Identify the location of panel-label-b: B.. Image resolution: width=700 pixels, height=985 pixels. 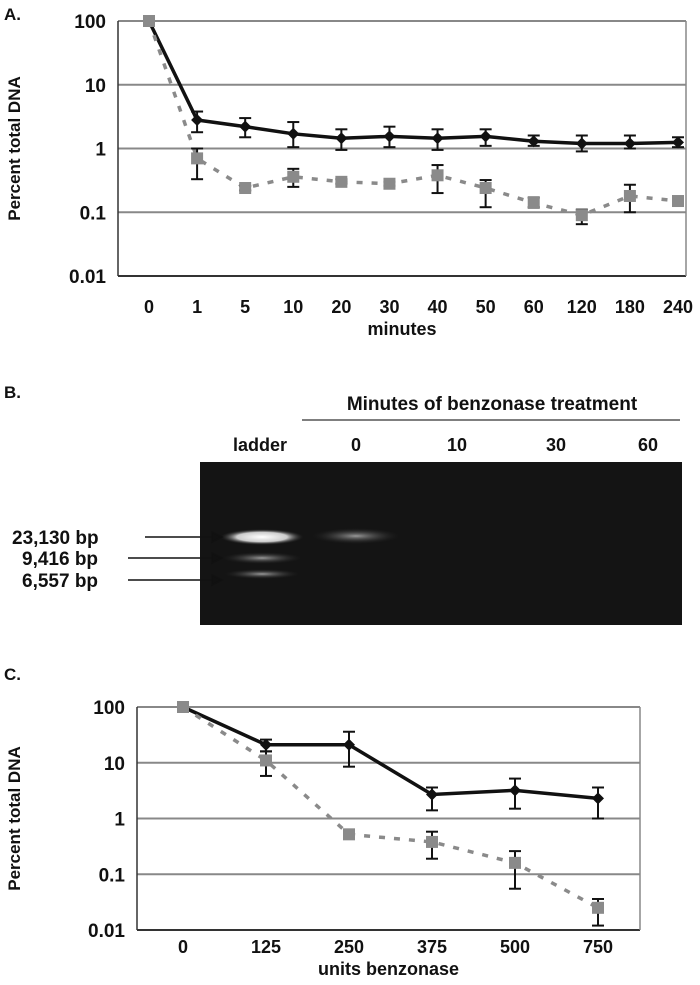
(12, 392).